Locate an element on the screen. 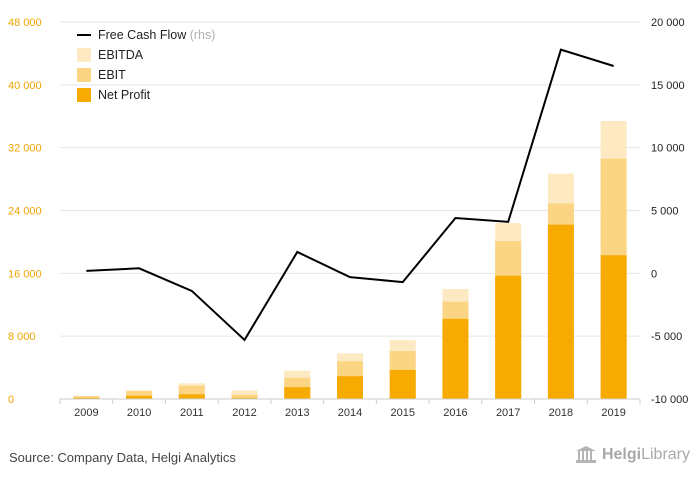 The width and height of the screenshot is (700, 483). y-tick-label-right: 10 000 is located at coordinates (668, 149).